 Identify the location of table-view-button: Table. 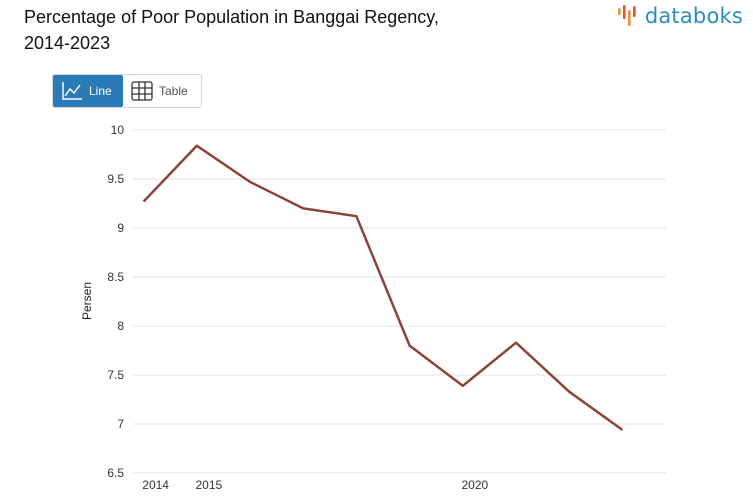
(162, 91).